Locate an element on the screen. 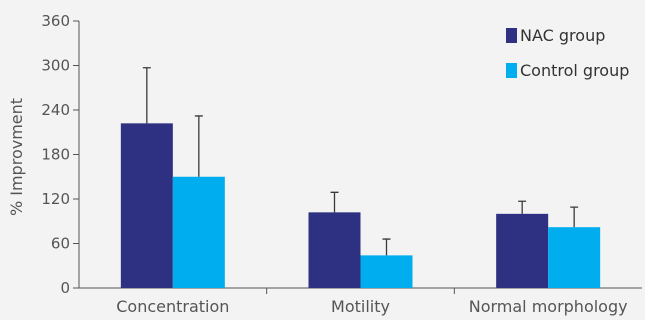 The image size is (645, 320). y-axis: 0 60 120 180 240 300 360 is located at coordinates (60, 154).